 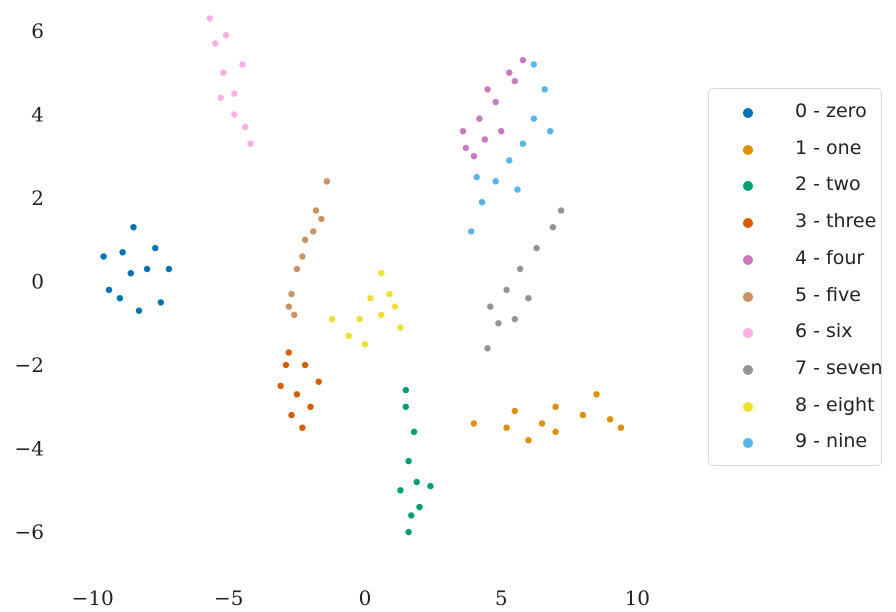 I want to click on y-tick-label: −2, so click(x=29, y=365).